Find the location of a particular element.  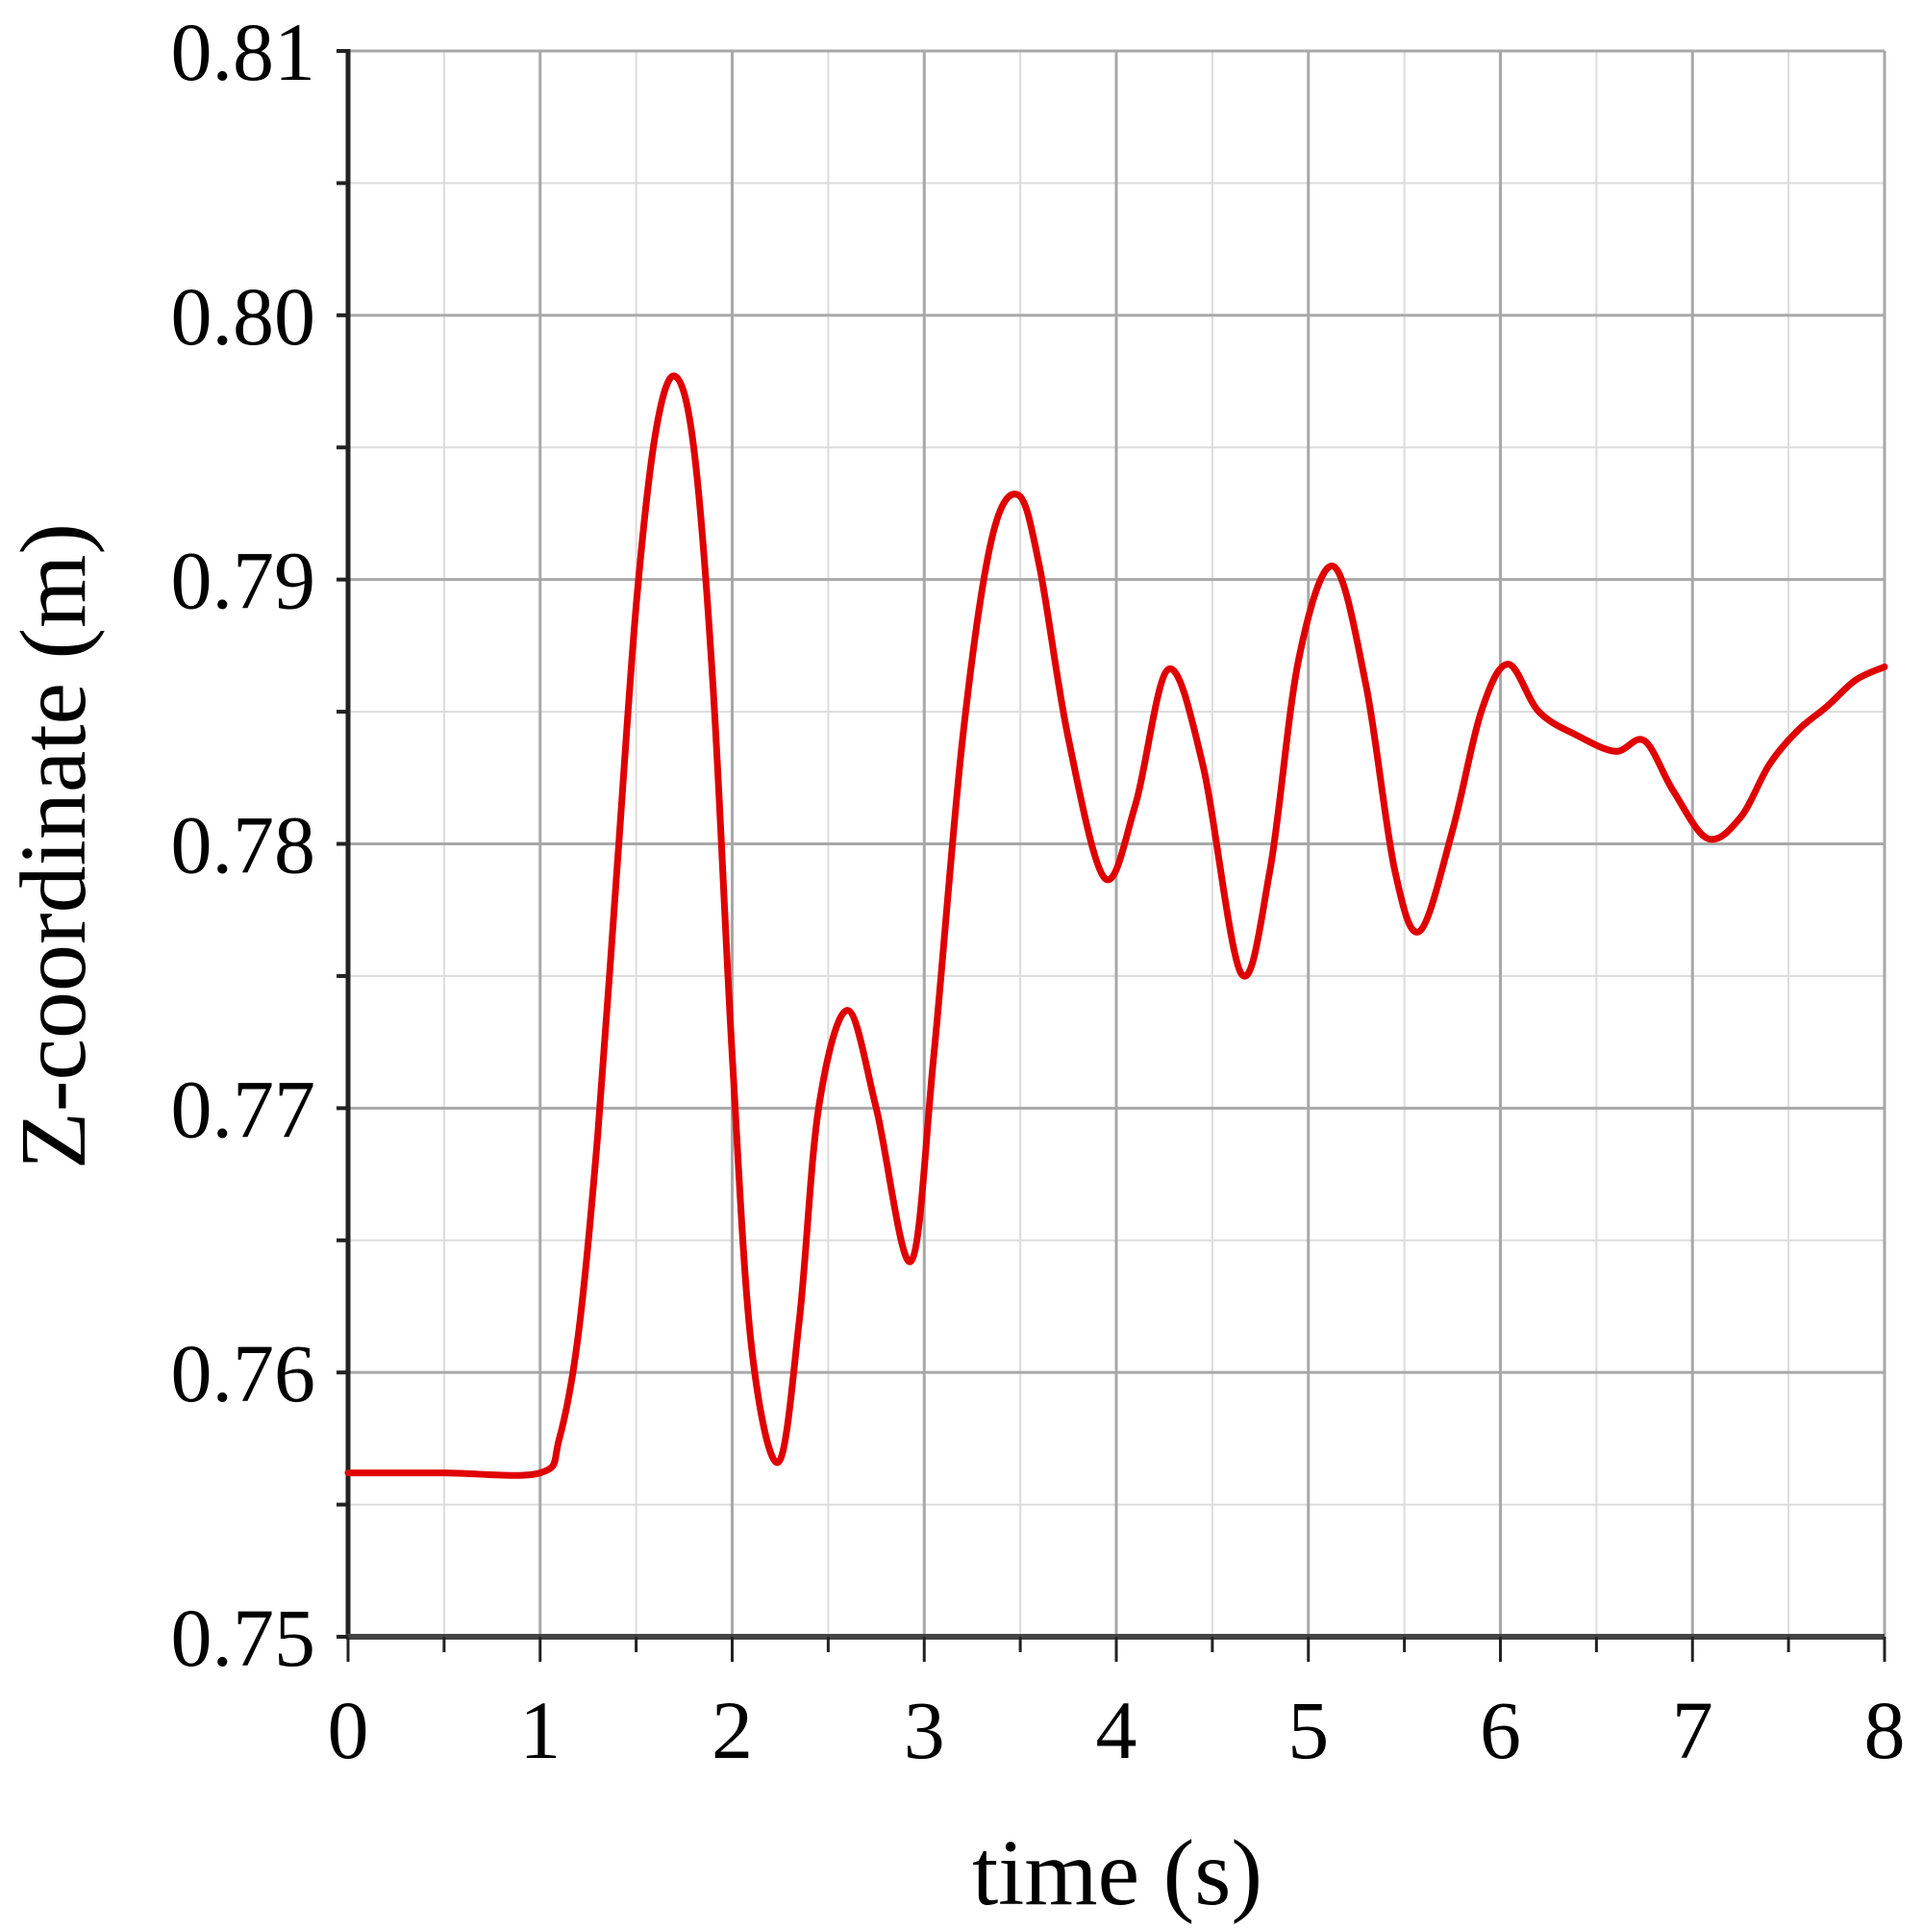

x-tick-labels: 0 1 2 3 4 5 6 7 8 is located at coordinates (1117, 1730).